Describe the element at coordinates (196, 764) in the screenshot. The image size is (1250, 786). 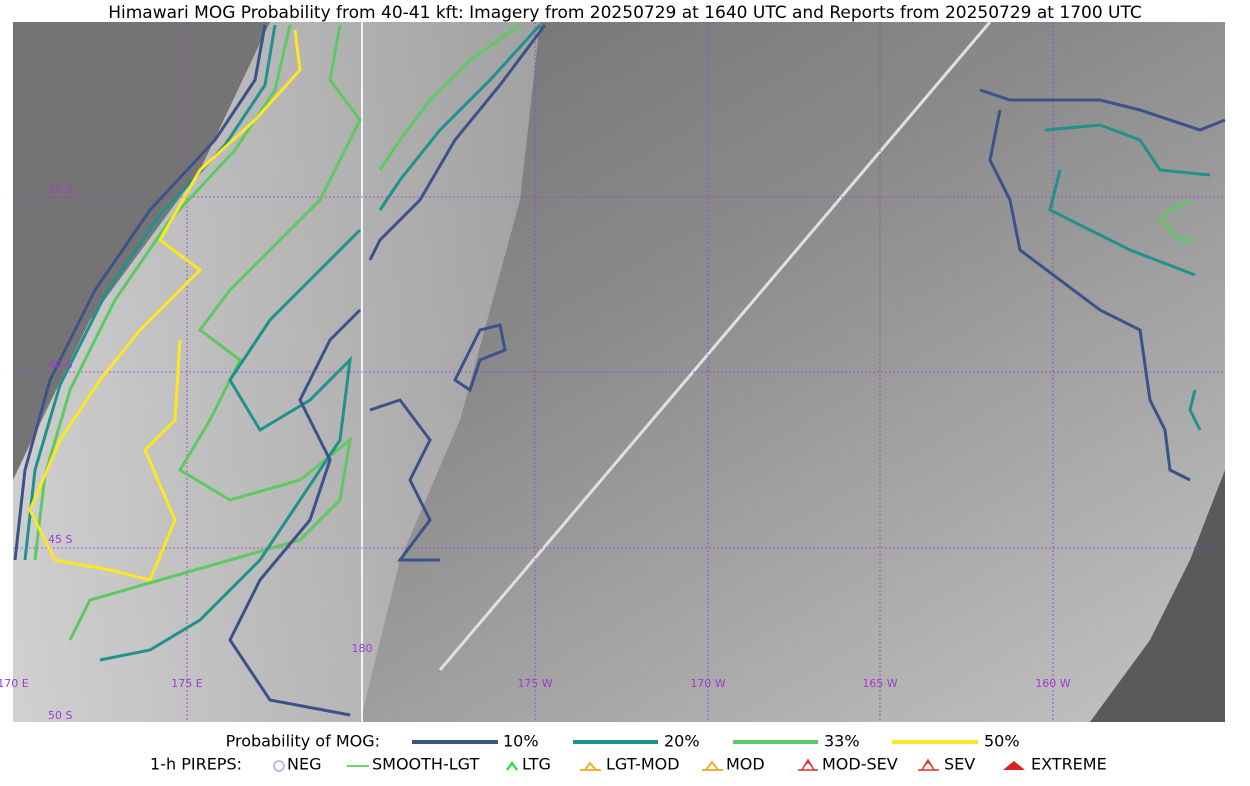
I see `legend-title: 1-h PIREPS:` at that location.